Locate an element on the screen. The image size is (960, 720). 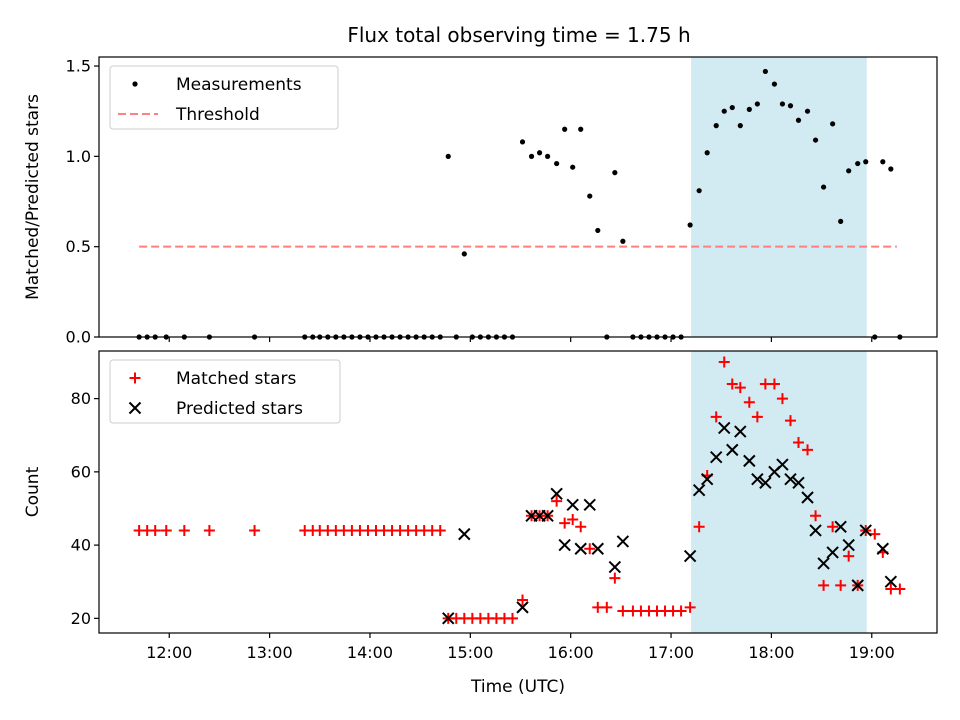
x-tick-label-1: 13:00 is located at coordinates (270, 652).